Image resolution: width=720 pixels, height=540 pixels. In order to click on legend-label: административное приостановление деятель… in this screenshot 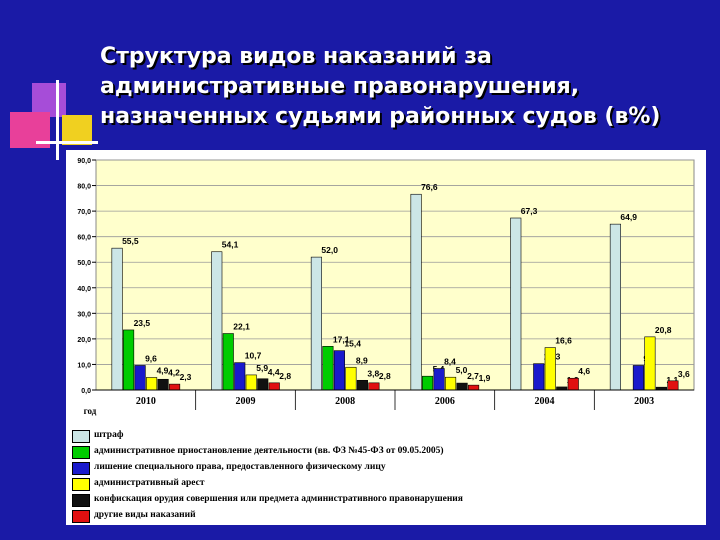, I will do `click(269, 451)`.